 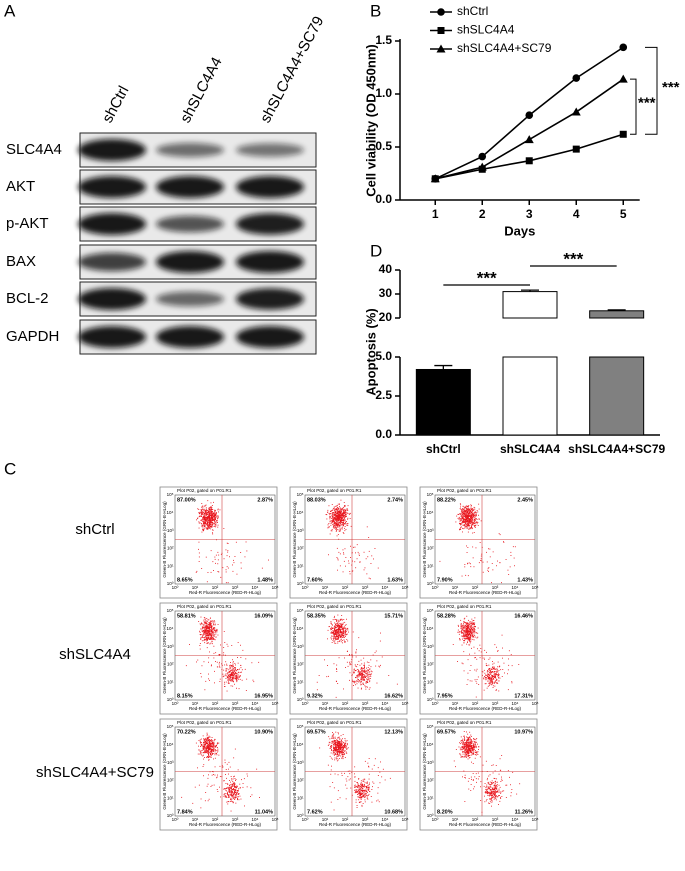 What do you see at coordinates (633, 106) in the screenshot?
I see `bracket` at bounding box center [633, 106].